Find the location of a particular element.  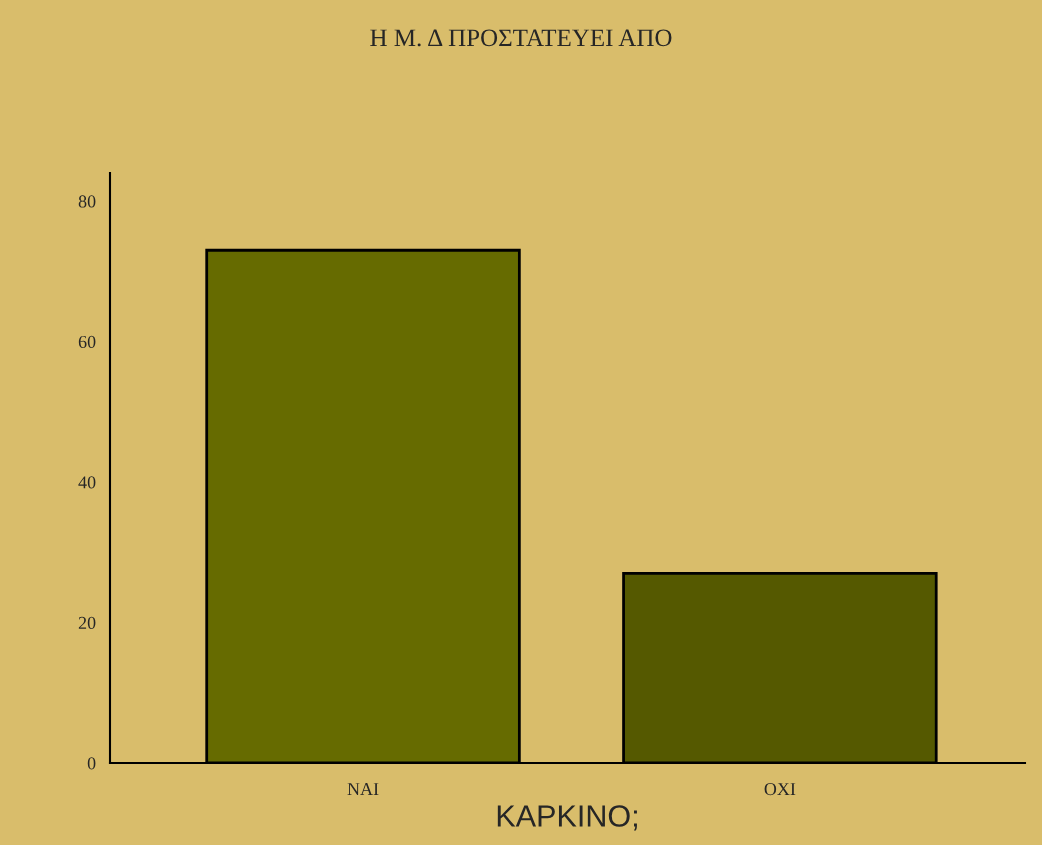

y-tick-label: 60 is located at coordinates (87, 342).